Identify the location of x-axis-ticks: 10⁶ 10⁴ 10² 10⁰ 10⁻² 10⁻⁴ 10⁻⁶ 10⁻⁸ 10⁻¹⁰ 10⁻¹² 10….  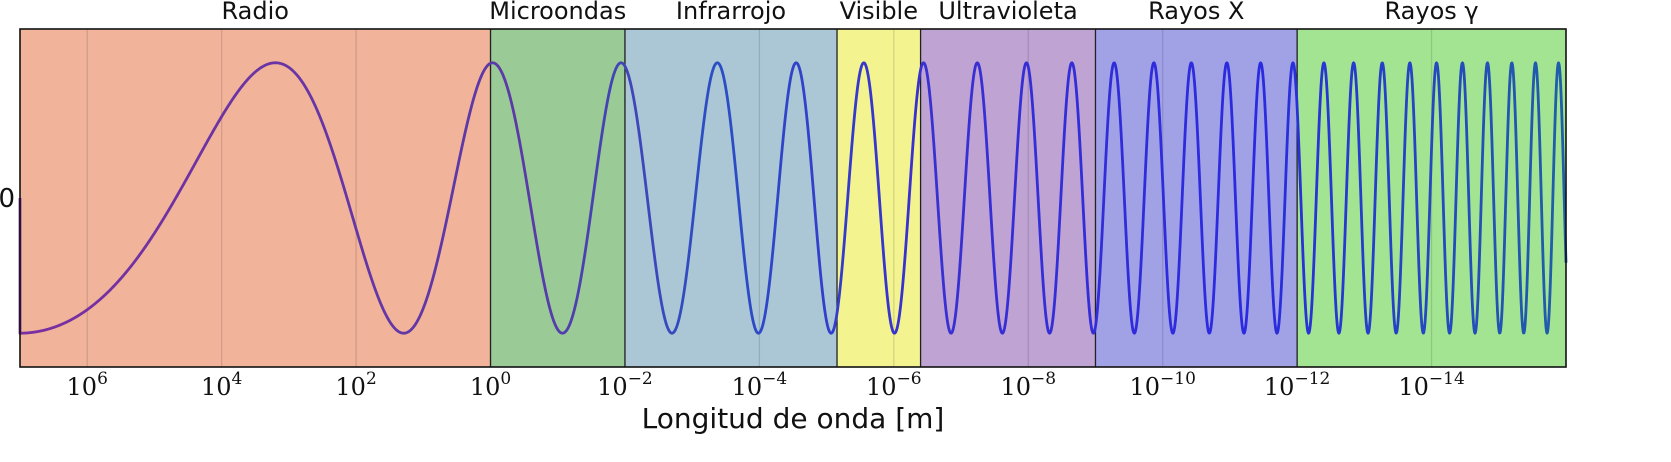
(766, 385).